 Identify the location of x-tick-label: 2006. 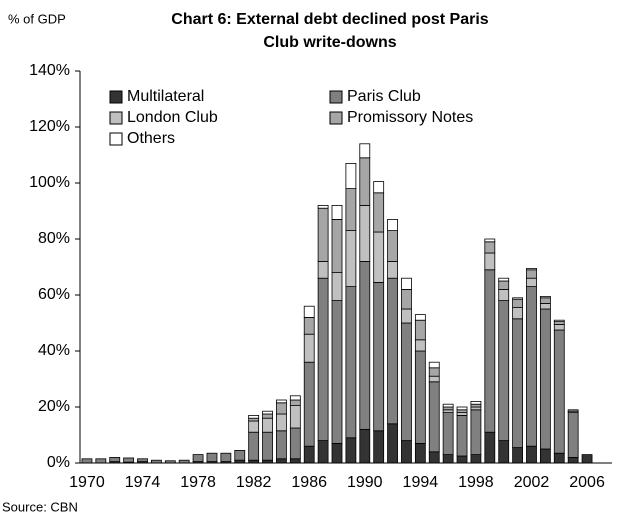
(587, 482).